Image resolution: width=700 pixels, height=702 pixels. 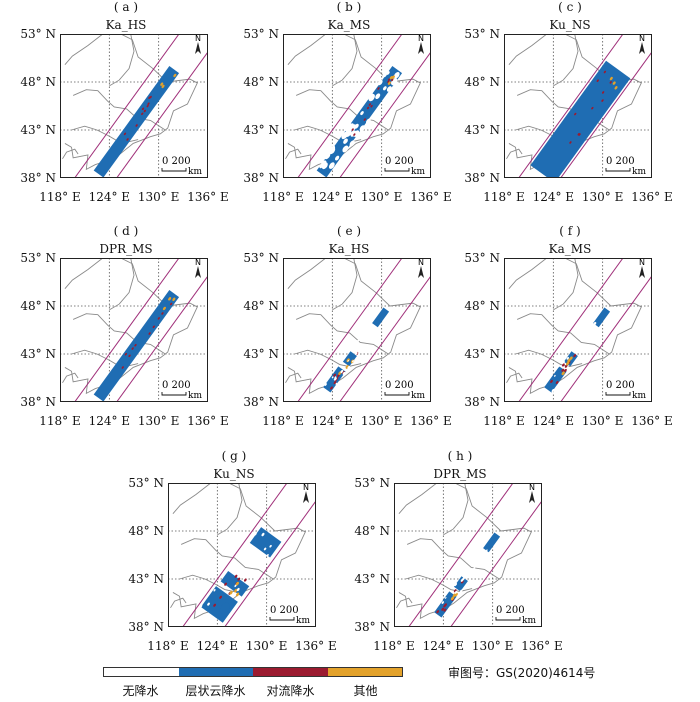 What do you see at coordinates (570, 249) in the screenshot?
I see `panel-title: Ka_MS` at bounding box center [570, 249].